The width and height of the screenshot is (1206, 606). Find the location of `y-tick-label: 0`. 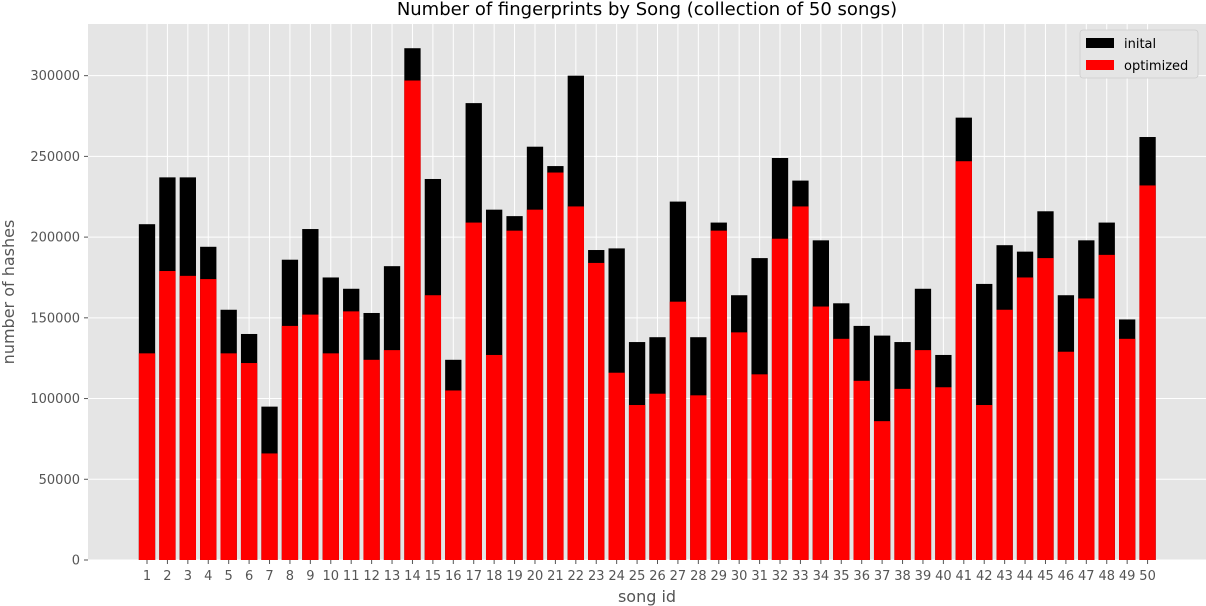

y-tick-label: 0 is located at coordinates (76, 561).